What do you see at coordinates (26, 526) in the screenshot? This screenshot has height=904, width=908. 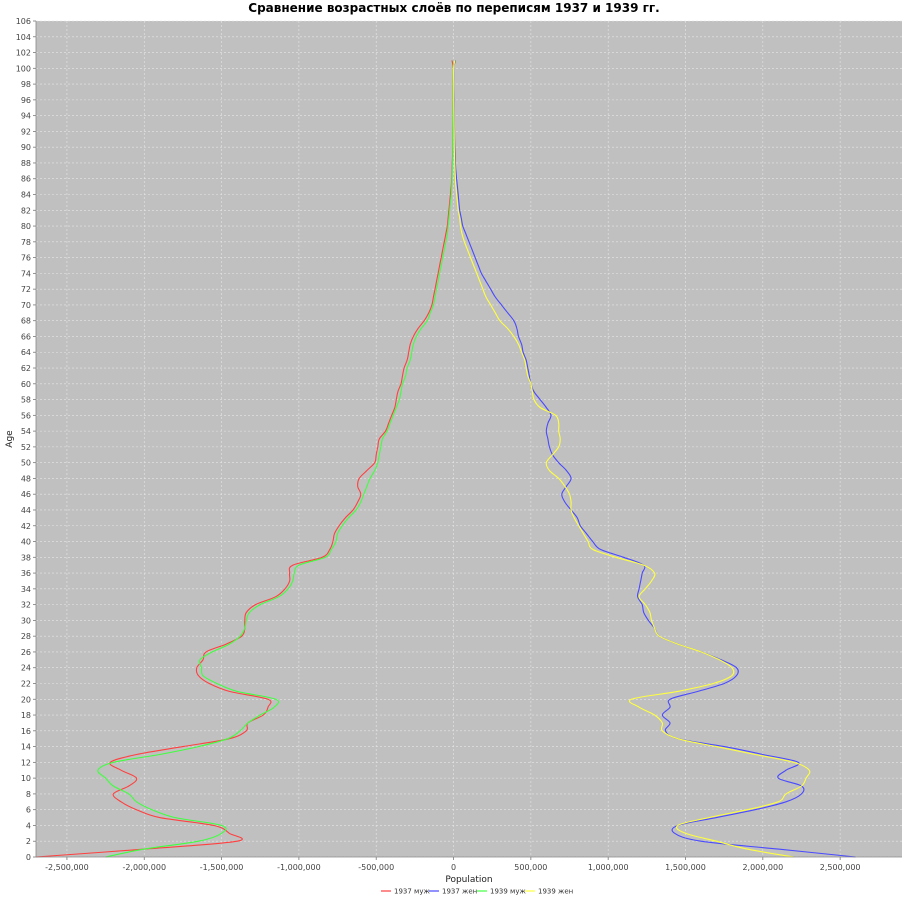 I see `y-tick-label: 42` at bounding box center [26, 526].